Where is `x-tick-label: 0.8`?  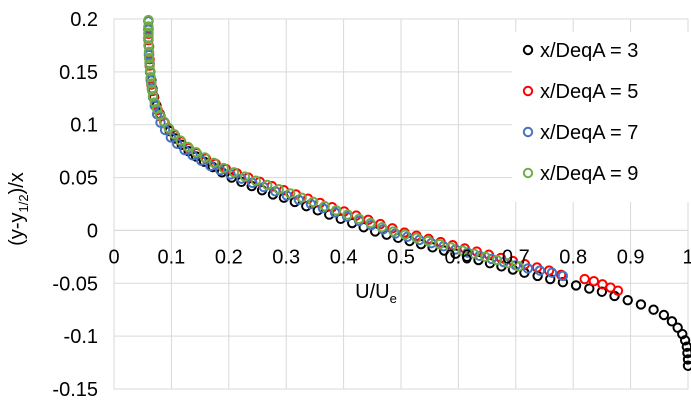 x-tick-label: 0.8 is located at coordinates (573, 257).